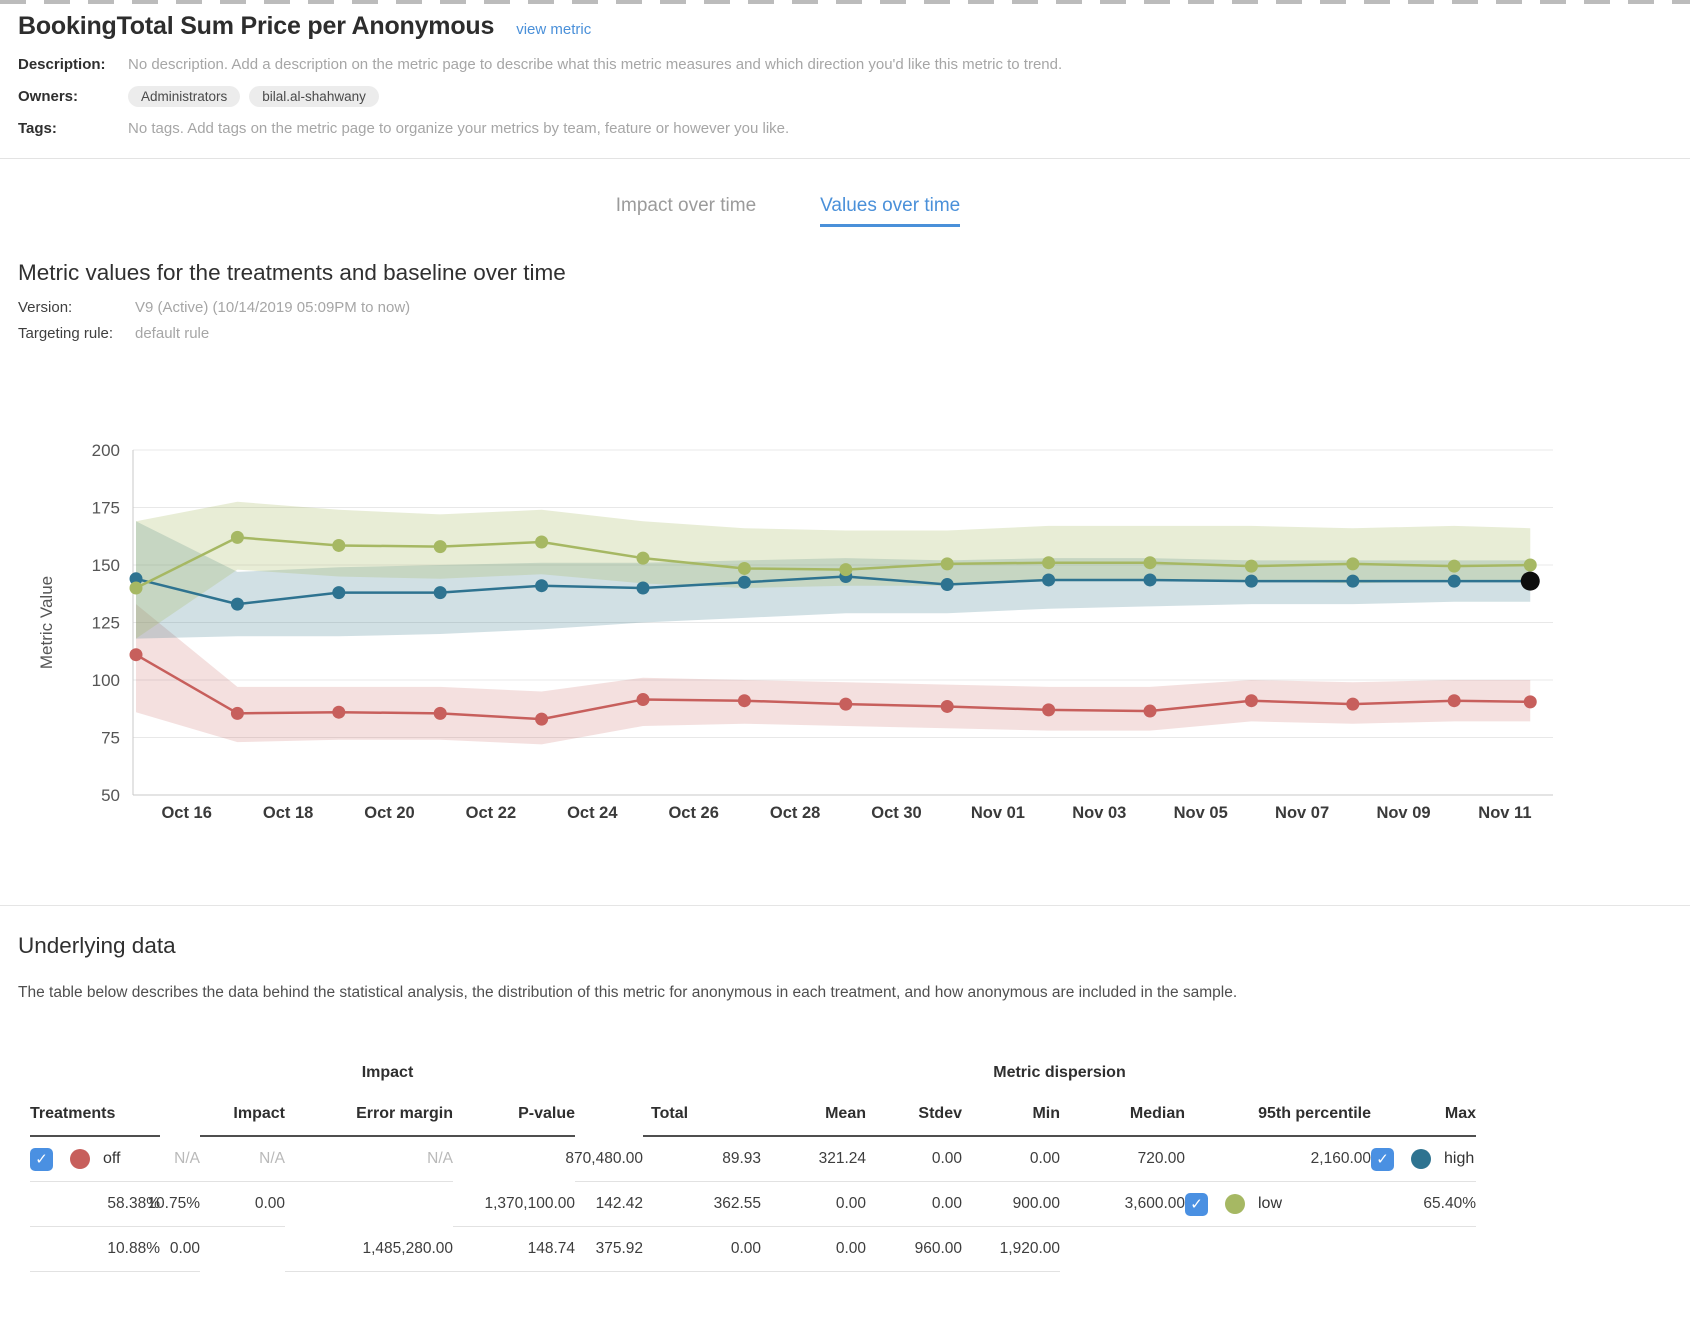 This screenshot has width=1690, height=1342. Describe the element at coordinates (173, 1204) in the screenshot. I see `error-margin-value: 10.75%` at that location.